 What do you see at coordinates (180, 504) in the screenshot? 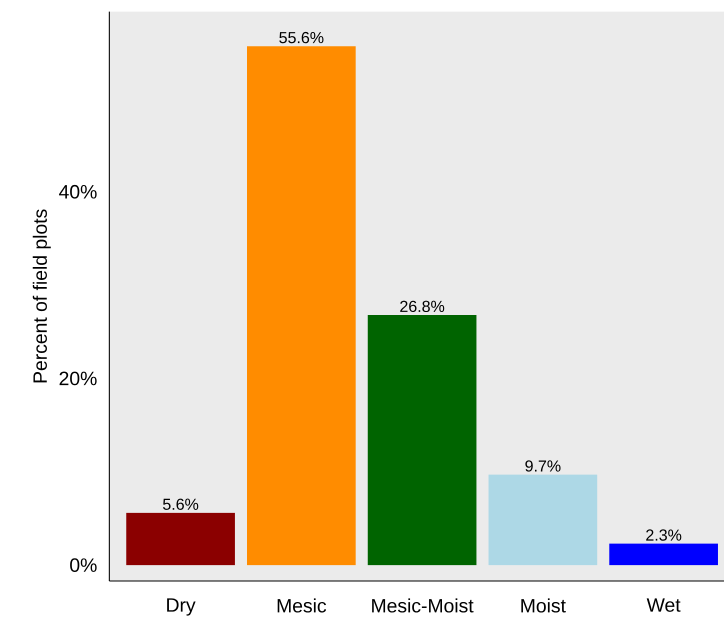
I see `data-label: 5.6%` at bounding box center [180, 504].